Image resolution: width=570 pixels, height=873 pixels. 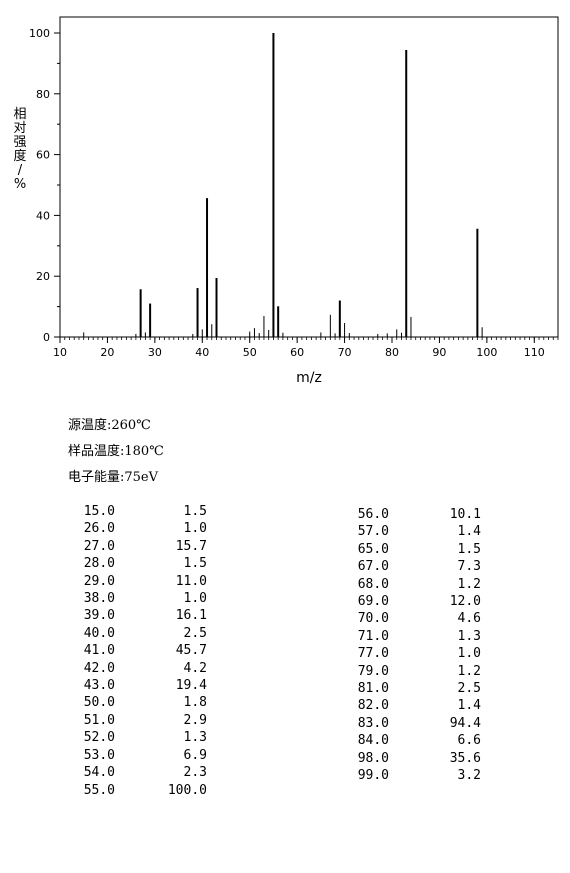 I want to click on mz-value: 57.0, so click(x=373, y=532).